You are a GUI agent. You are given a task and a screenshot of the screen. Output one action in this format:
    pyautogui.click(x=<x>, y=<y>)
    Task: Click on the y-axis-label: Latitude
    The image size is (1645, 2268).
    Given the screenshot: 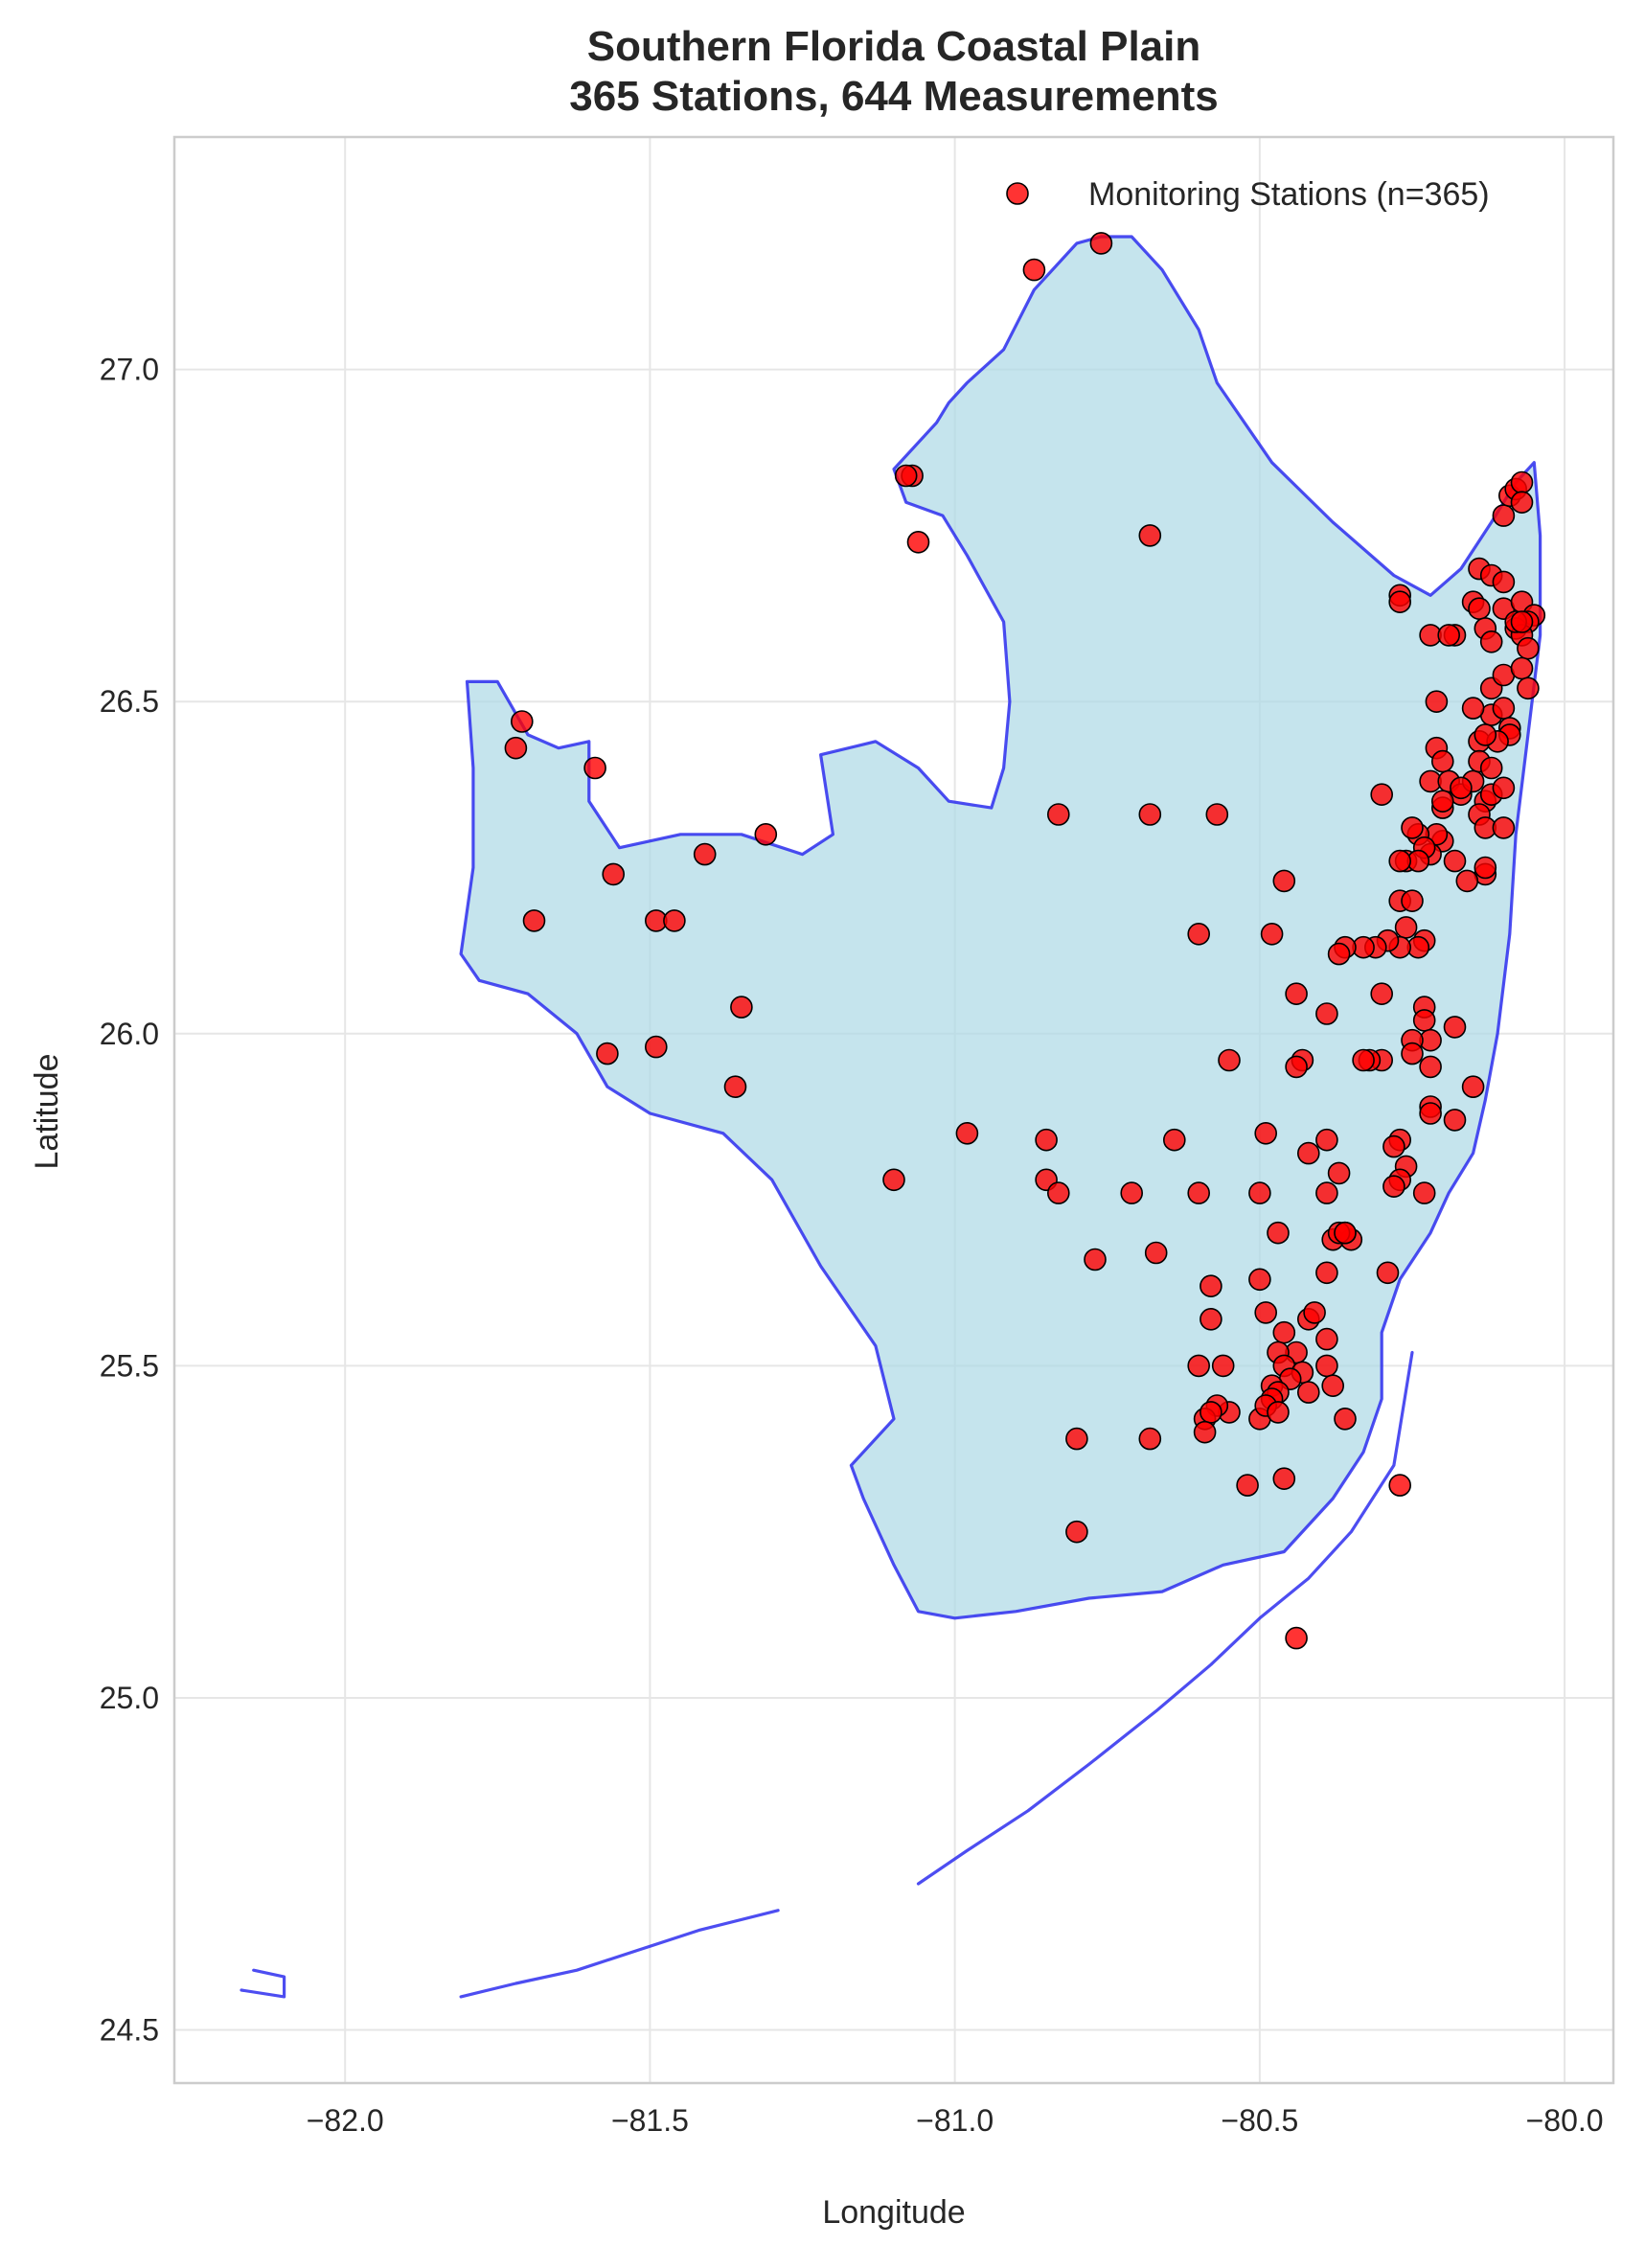 What is the action you would take?
    pyautogui.click(x=47, y=1112)
    